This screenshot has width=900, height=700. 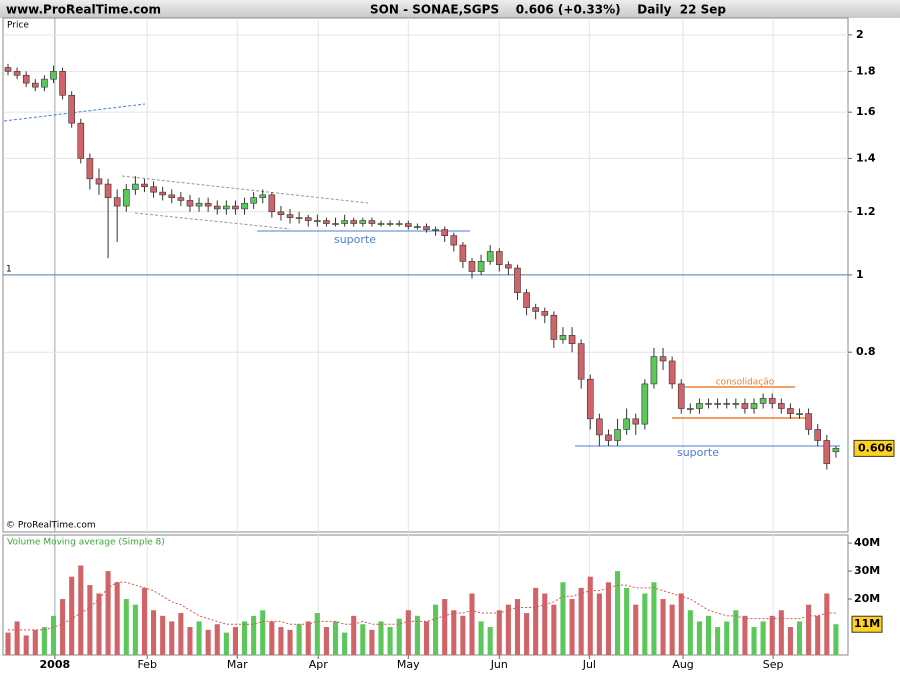 What do you see at coordinates (860, 274) in the screenshot?
I see `y-tick-label: 1` at bounding box center [860, 274].